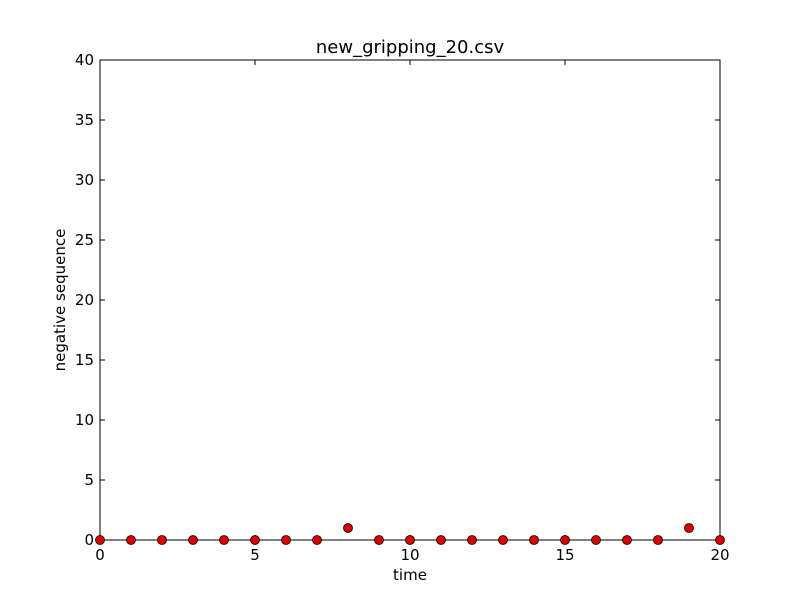  What do you see at coordinates (719, 555) in the screenshot?
I see `x-tick-label: 20` at bounding box center [719, 555].